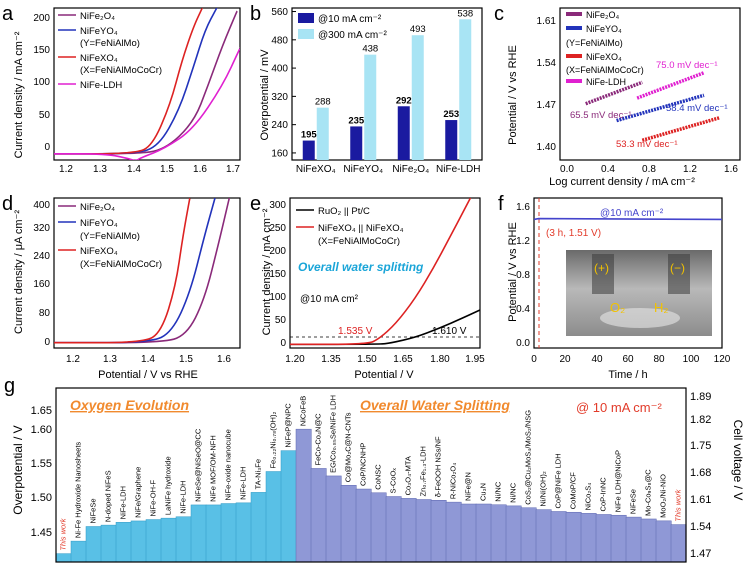  I want to click on oer-bar-label: NiFe/Graphene, so click(137, 492).